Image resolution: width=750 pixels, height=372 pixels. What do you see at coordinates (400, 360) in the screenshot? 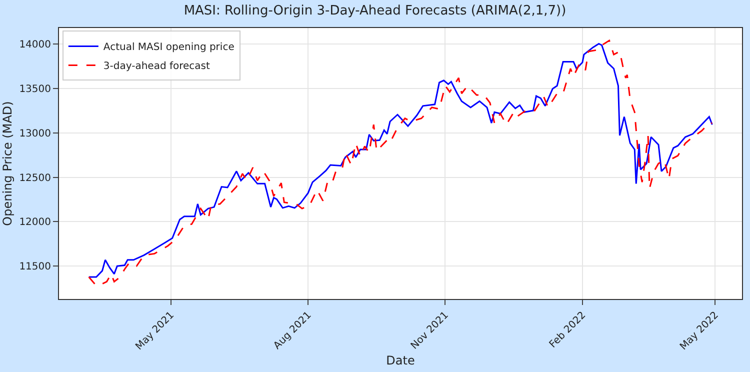
I see `x-axis-title: Date` at bounding box center [400, 360].